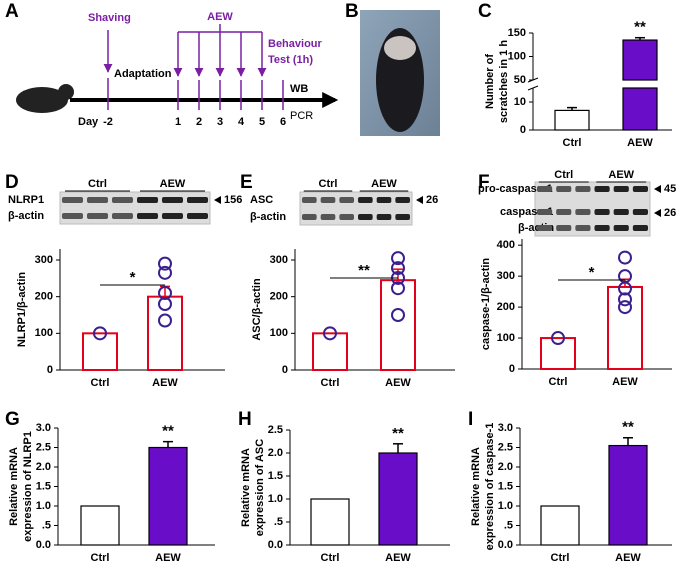 This screenshot has width=685, height=575. I want to click on day-tick-label: 6, so click(283, 122).